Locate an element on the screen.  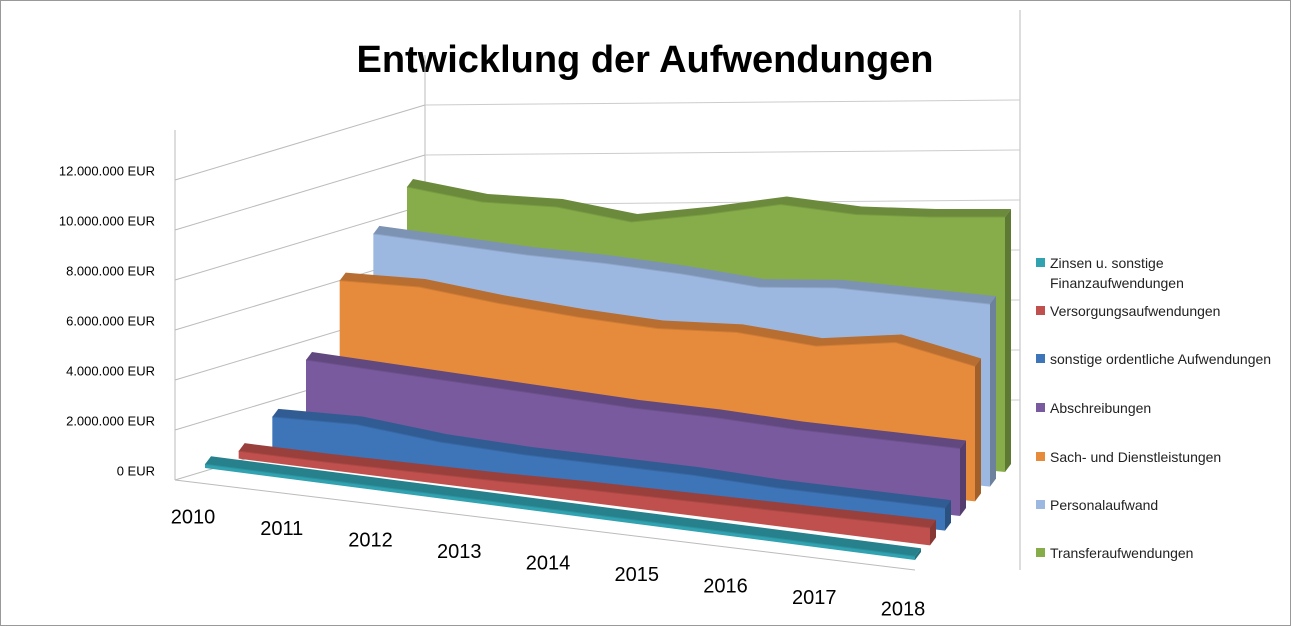
legend-label: sonstige ordentliche Aufwendungen is located at coordinates (1161, 359).